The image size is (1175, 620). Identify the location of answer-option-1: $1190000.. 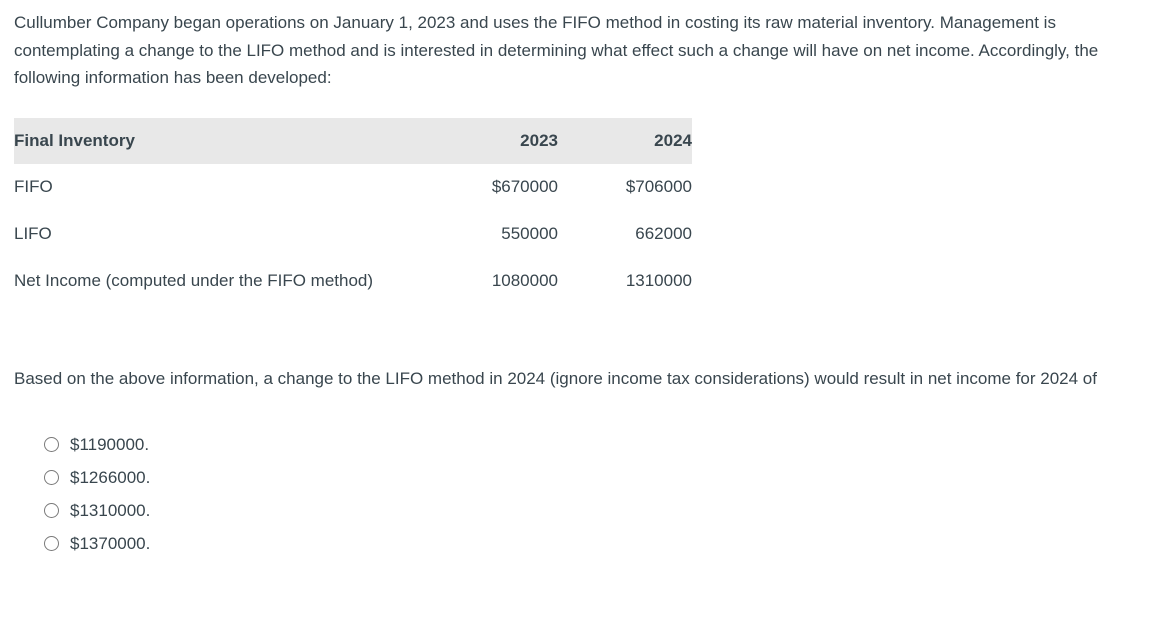
(602, 444).